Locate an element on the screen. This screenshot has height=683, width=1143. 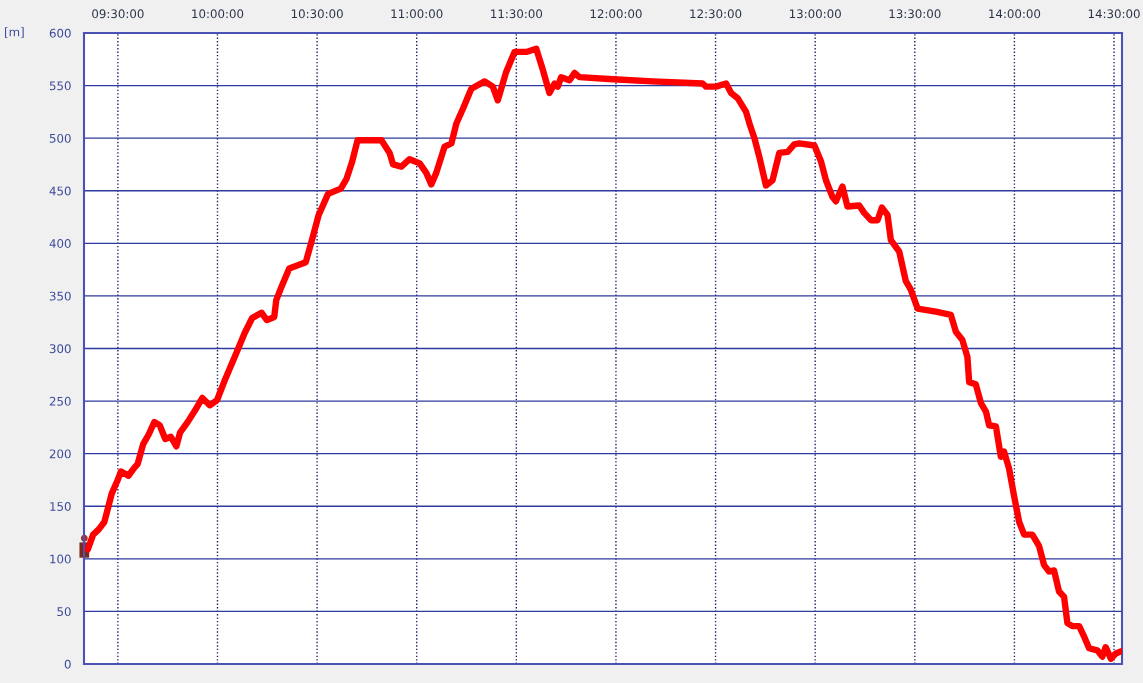
y-tick-label: 150 is located at coordinates (60, 506).